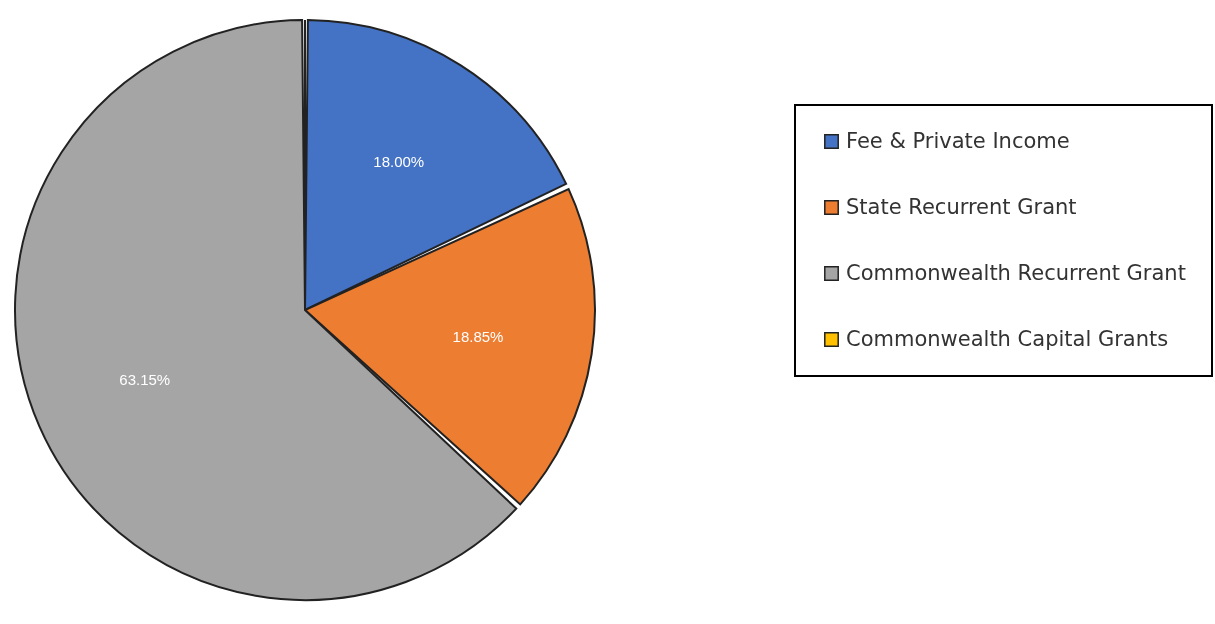 The width and height of the screenshot is (1215, 624). Describe the element at coordinates (958, 140) in the screenshot. I see `legend-label: Fee & Private Income` at that location.